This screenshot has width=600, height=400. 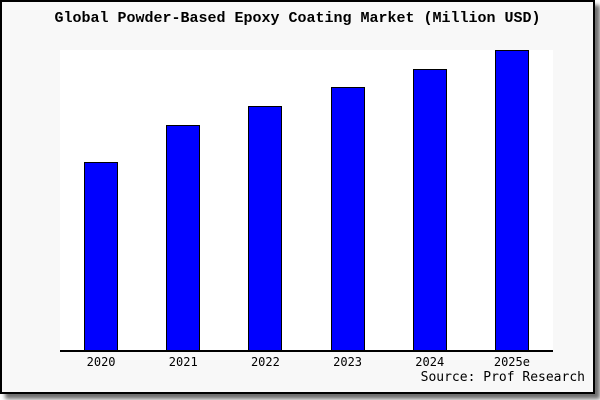 What do you see at coordinates (183, 362) in the screenshot?
I see `x-tick-label-2021: 2021` at bounding box center [183, 362].